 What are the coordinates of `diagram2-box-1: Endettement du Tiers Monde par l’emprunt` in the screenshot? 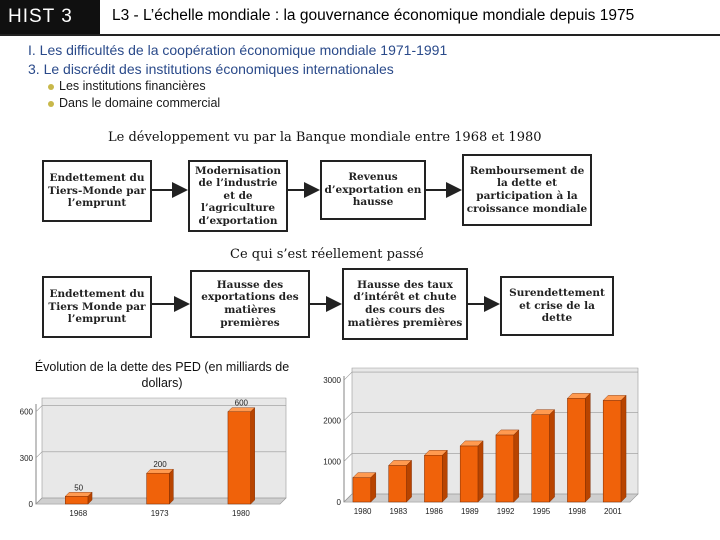 It's located at (97, 307).